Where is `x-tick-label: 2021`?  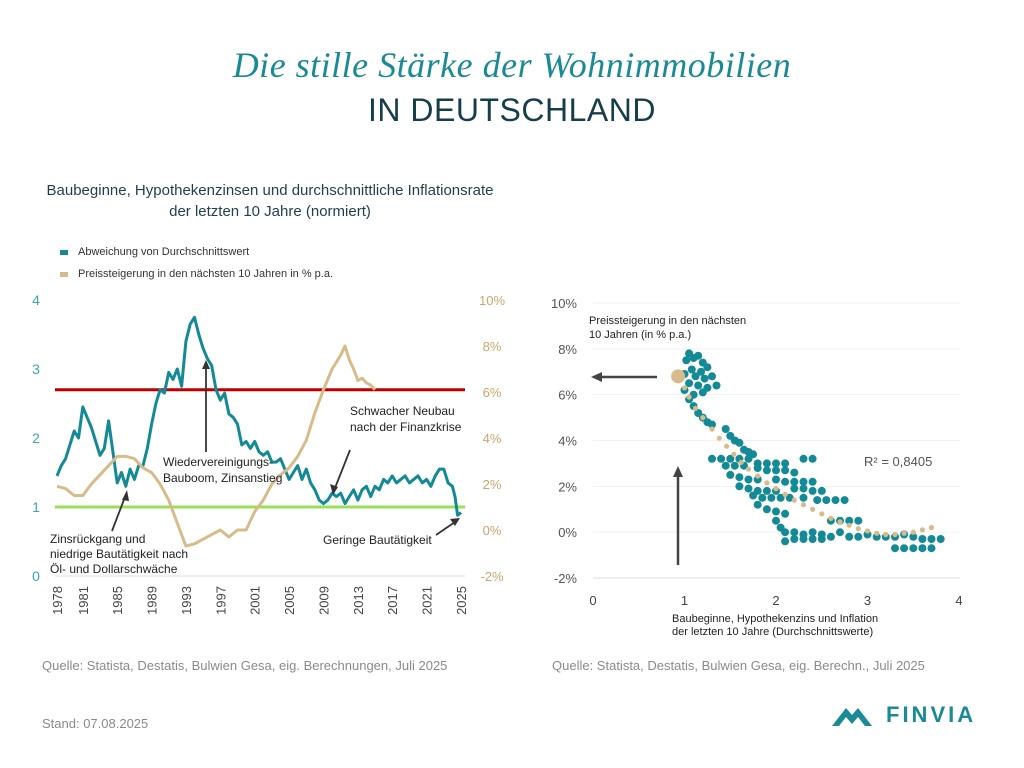
x-tick-label: 2021 is located at coordinates (427, 600).